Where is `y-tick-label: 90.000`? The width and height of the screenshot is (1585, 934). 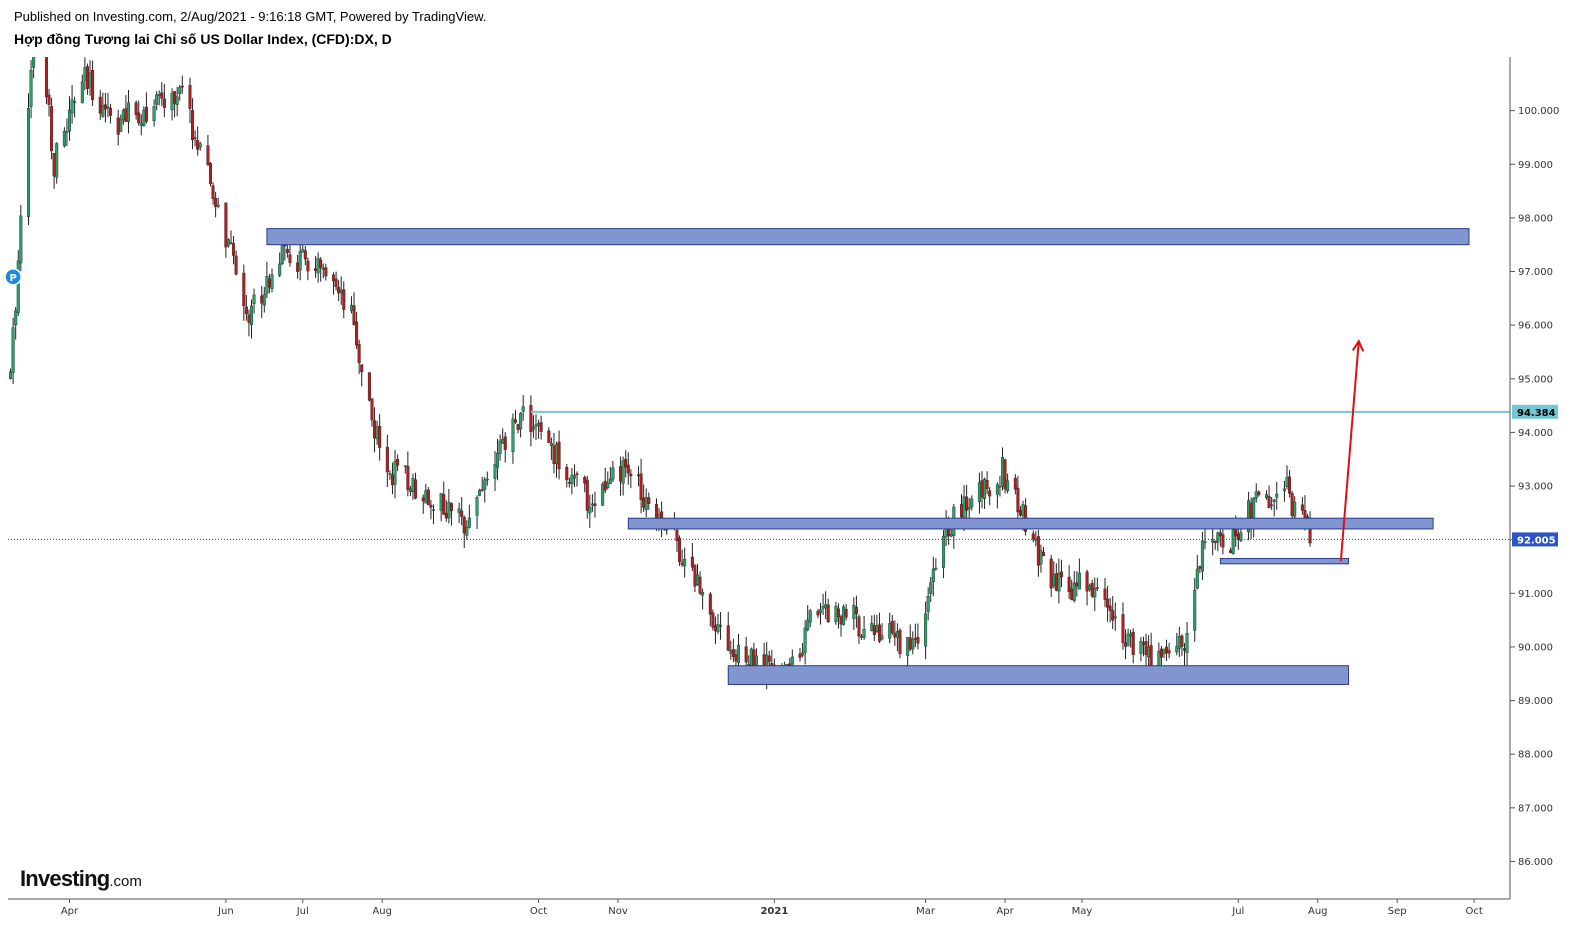 y-tick-label: 90.000 is located at coordinates (1535, 647).